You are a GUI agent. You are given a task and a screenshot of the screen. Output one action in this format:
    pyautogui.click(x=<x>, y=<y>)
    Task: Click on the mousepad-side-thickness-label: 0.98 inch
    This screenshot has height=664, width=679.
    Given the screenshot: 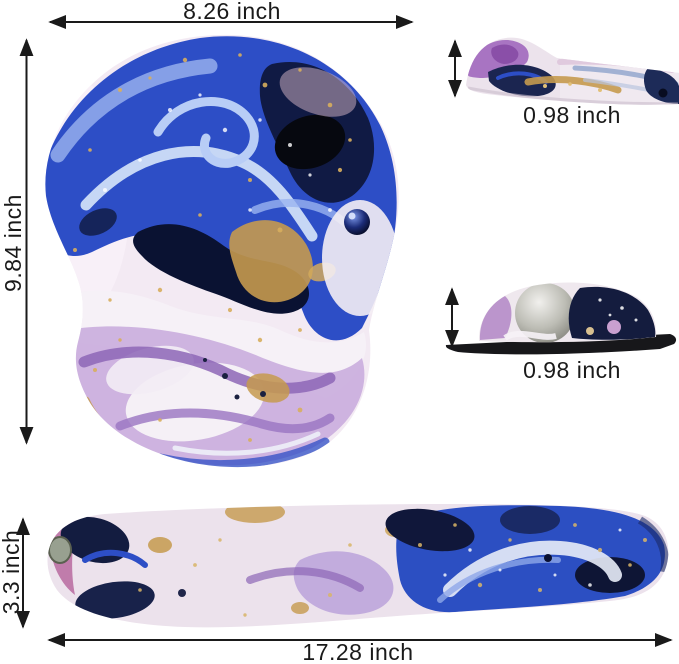 What is the action you would take?
    pyautogui.click(x=572, y=115)
    